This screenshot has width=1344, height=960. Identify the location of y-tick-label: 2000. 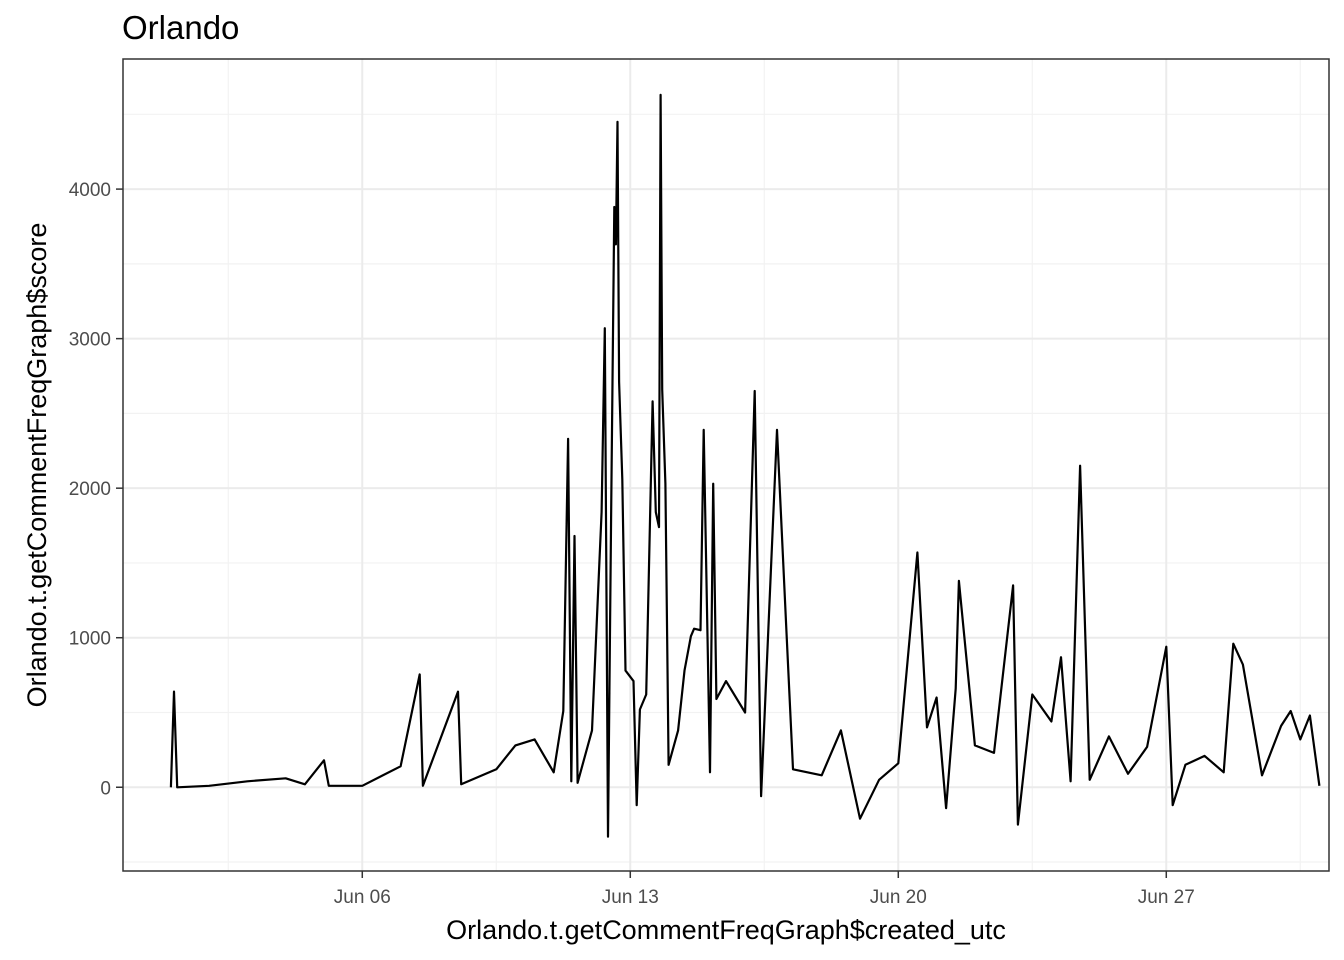
(90, 489).